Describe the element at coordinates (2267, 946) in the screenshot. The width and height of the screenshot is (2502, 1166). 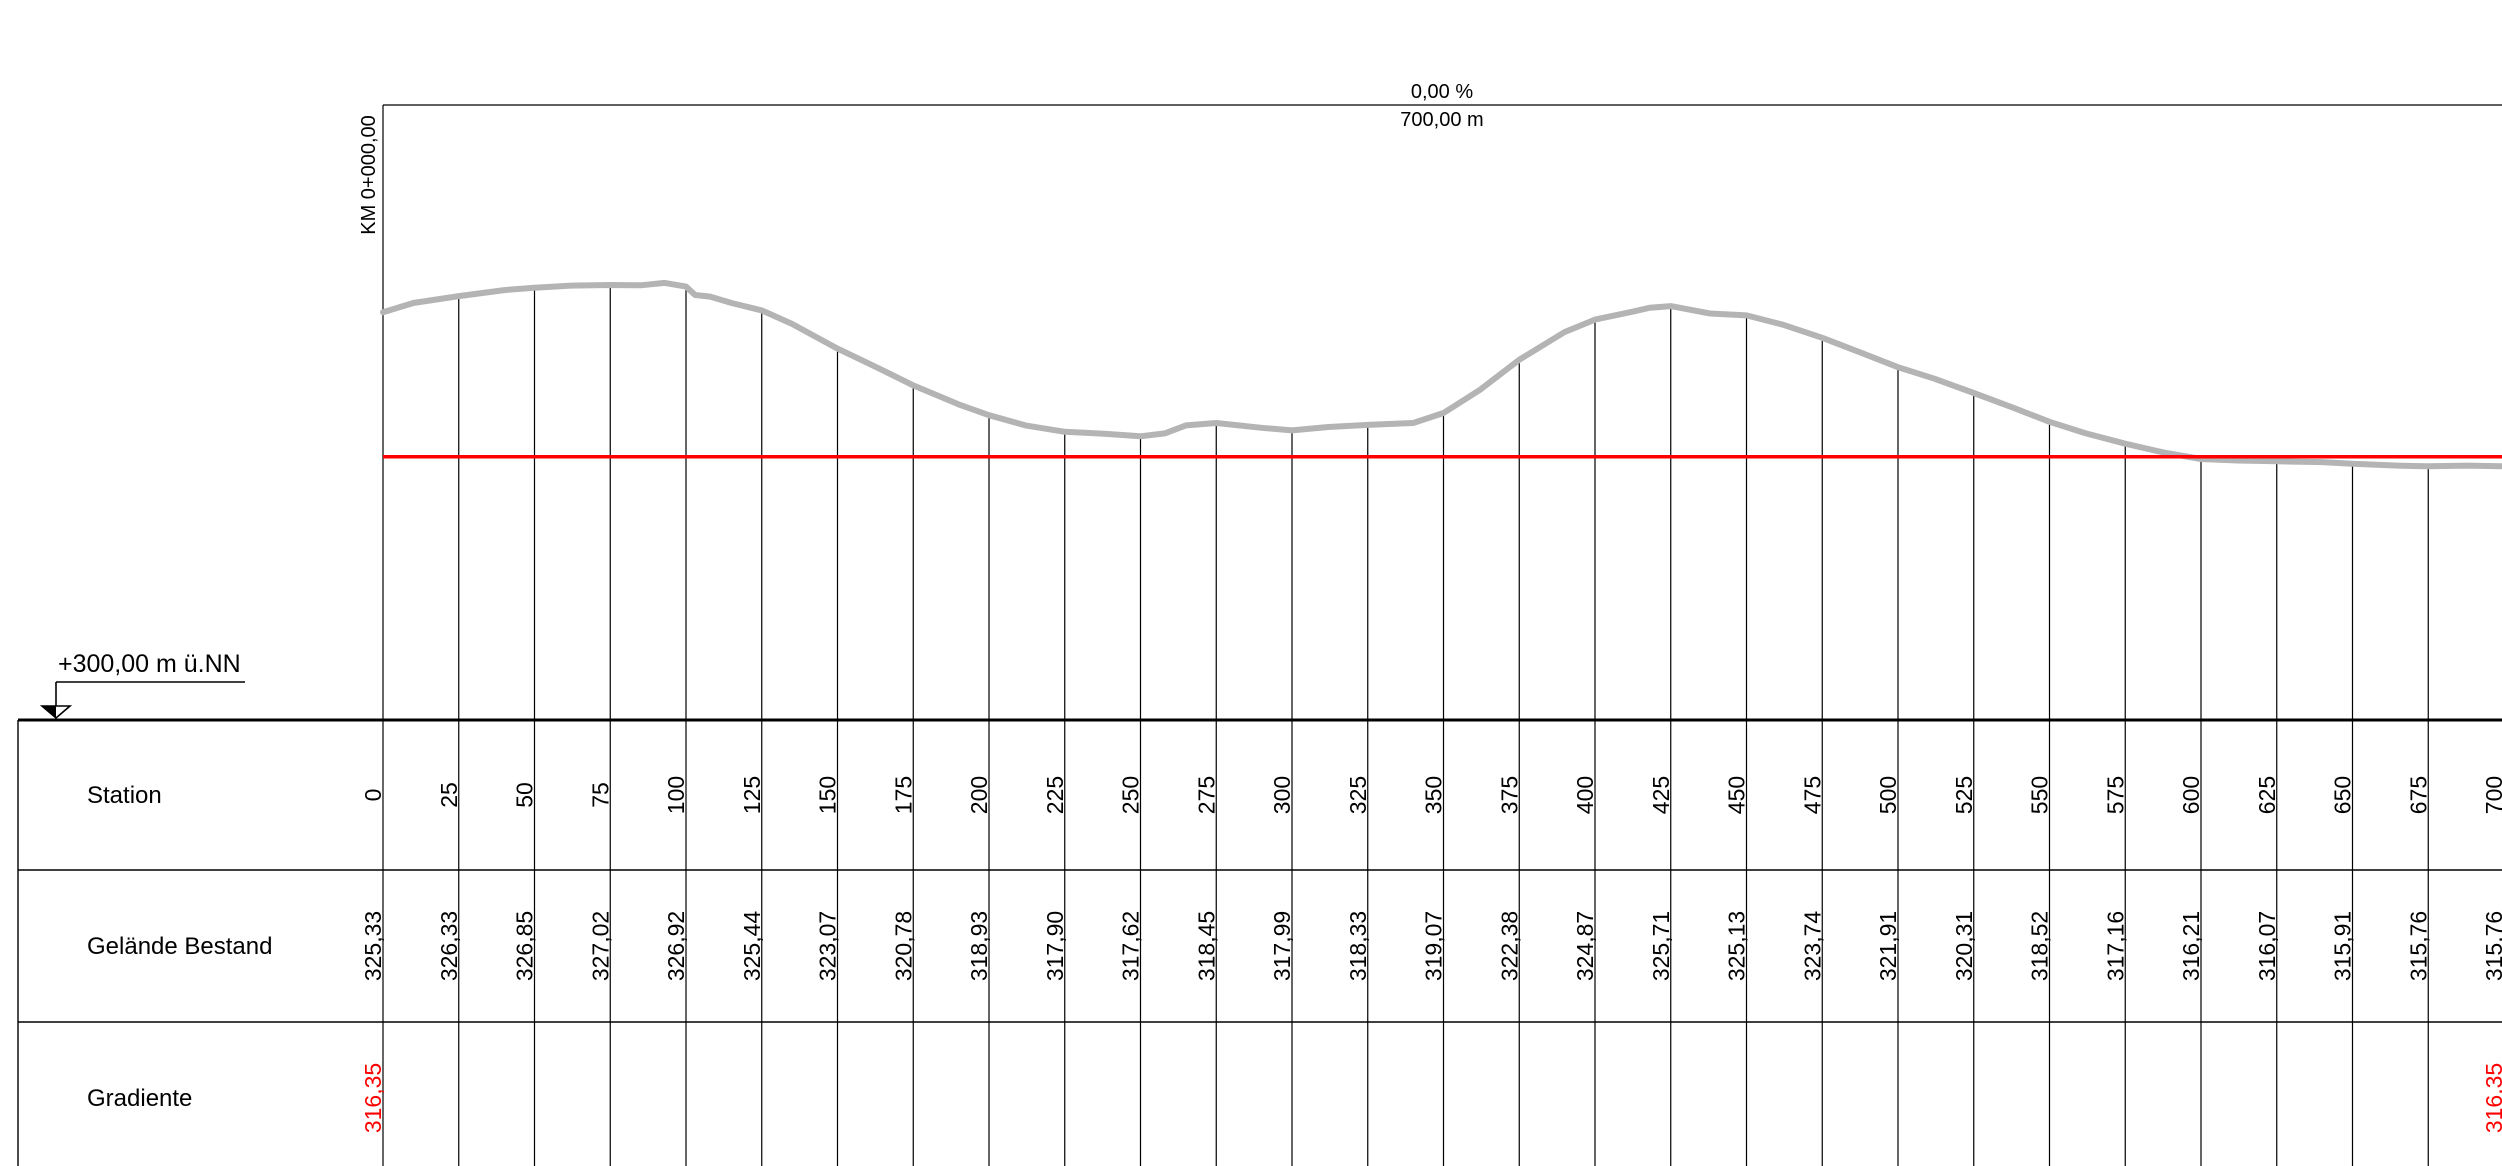
I see `table-cell-value: 316,07` at that location.